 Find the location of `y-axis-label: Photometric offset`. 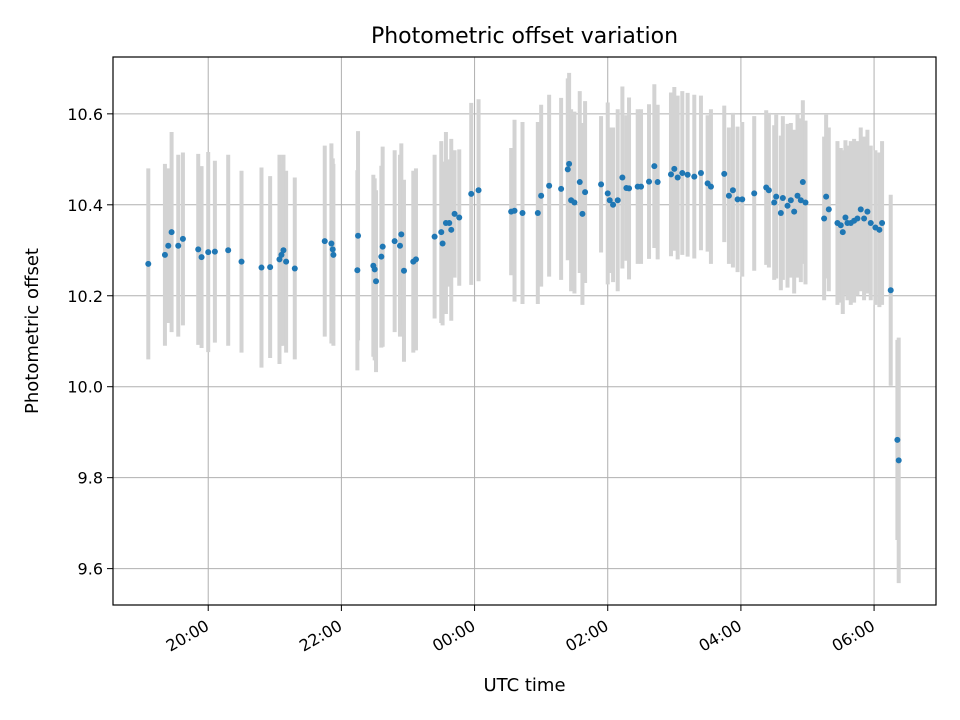

y-axis-label: Photometric offset is located at coordinates (32, 331).